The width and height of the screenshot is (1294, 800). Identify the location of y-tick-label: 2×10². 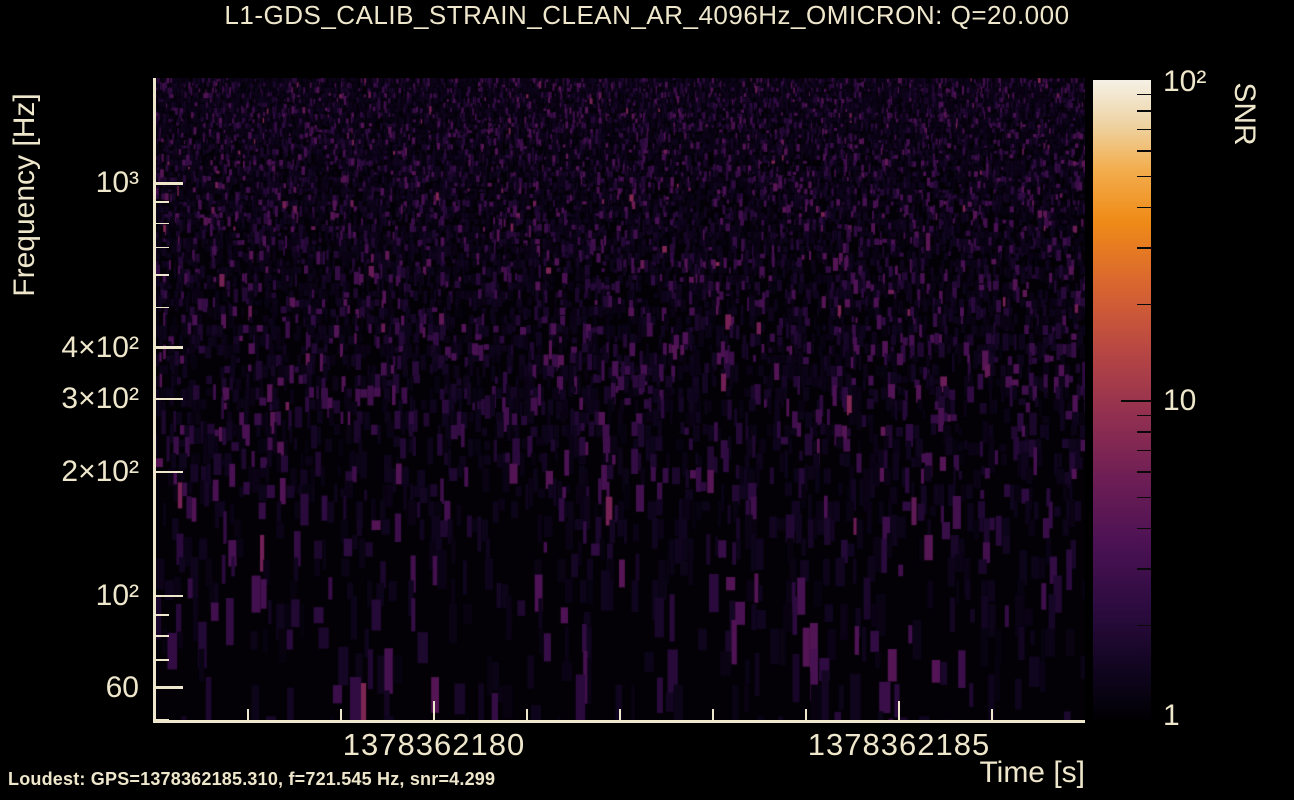
(100, 471).